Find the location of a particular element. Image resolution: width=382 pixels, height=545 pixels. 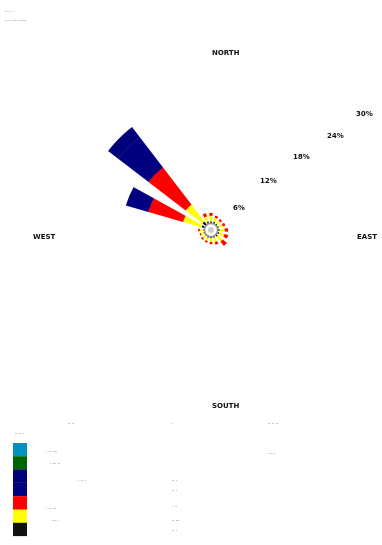

legend-col1-3: · ··· ·· is located at coordinates (55, 463).